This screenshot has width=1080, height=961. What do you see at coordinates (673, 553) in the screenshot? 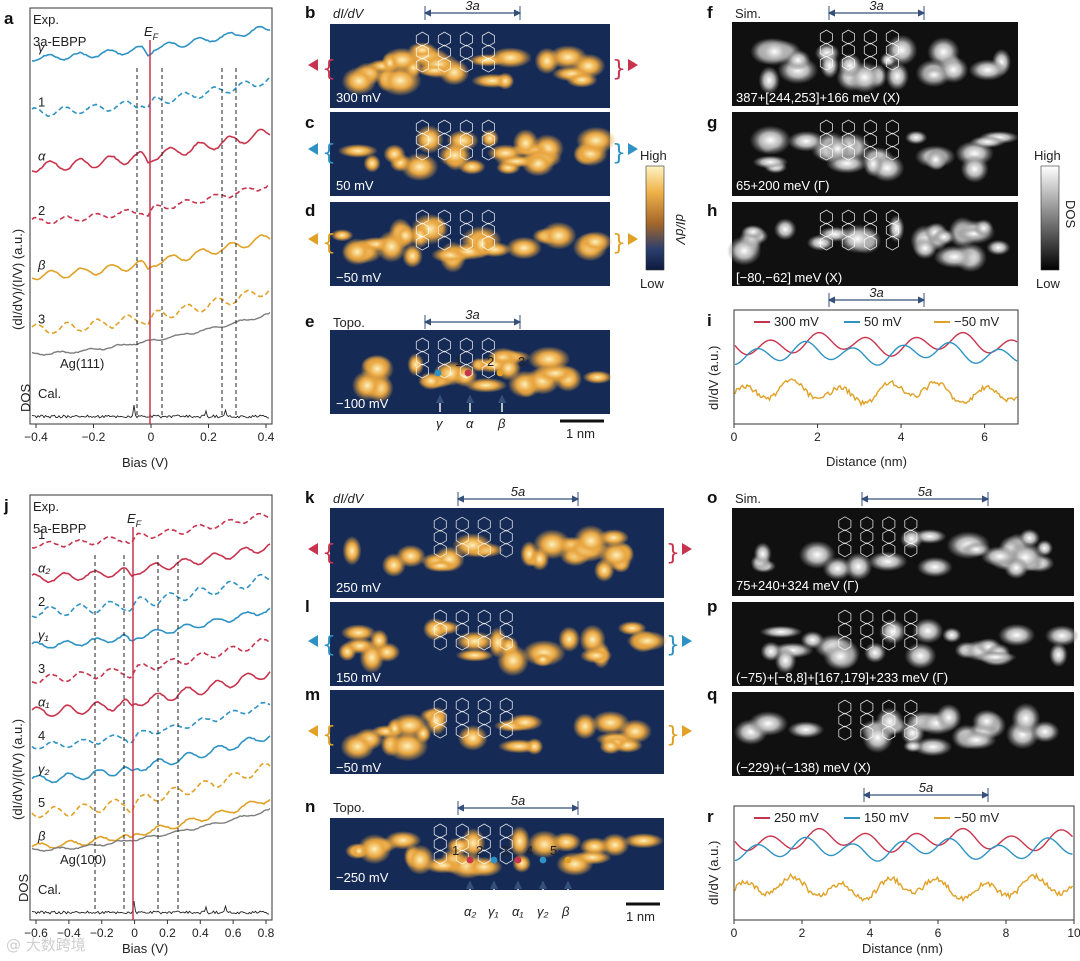
I see `bracket-k-r: }` at bounding box center [673, 553].